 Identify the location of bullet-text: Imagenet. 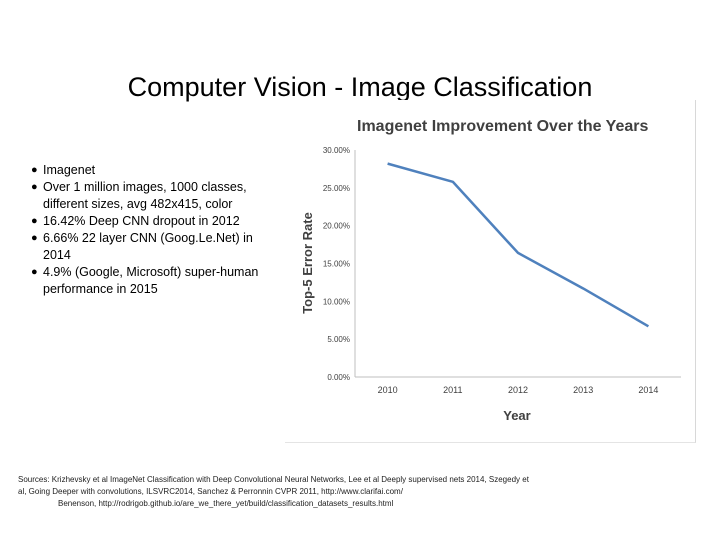
(69, 170).